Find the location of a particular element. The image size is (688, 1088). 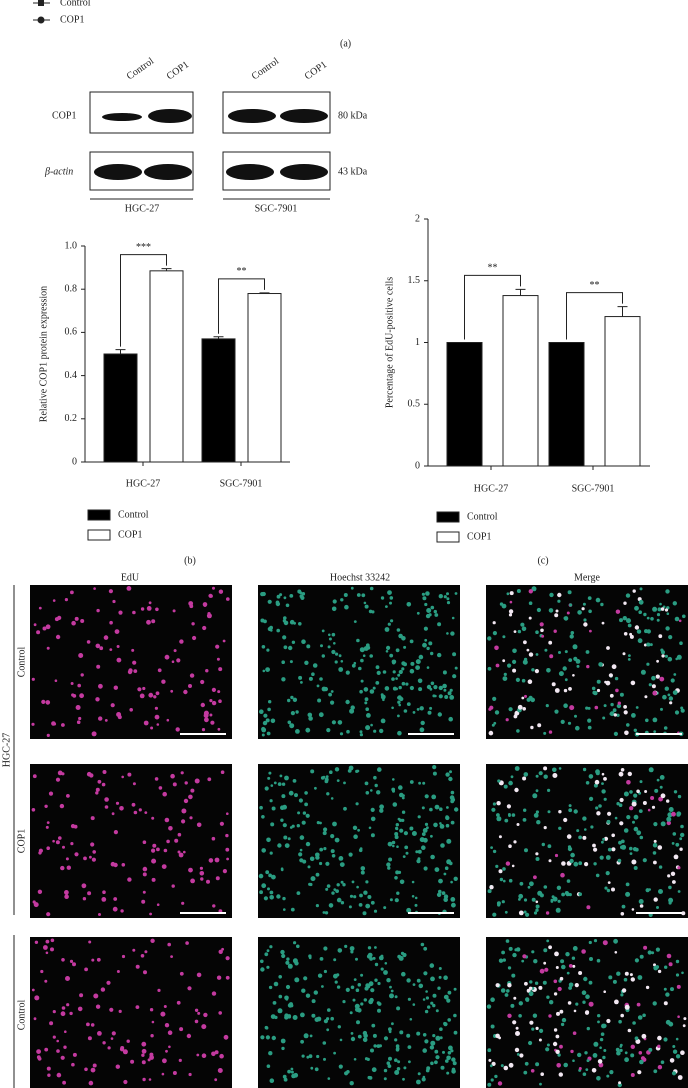

bar is located at coordinates (218, 400).